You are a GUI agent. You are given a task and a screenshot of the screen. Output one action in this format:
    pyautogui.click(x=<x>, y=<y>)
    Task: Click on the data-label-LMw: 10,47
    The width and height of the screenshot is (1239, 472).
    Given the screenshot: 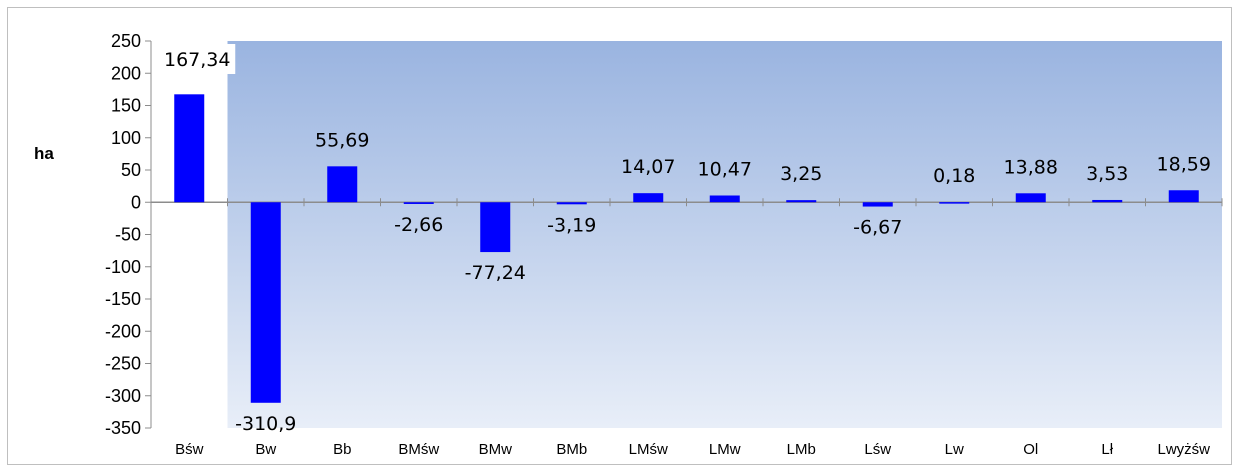 What is the action you would take?
    pyautogui.click(x=725, y=169)
    